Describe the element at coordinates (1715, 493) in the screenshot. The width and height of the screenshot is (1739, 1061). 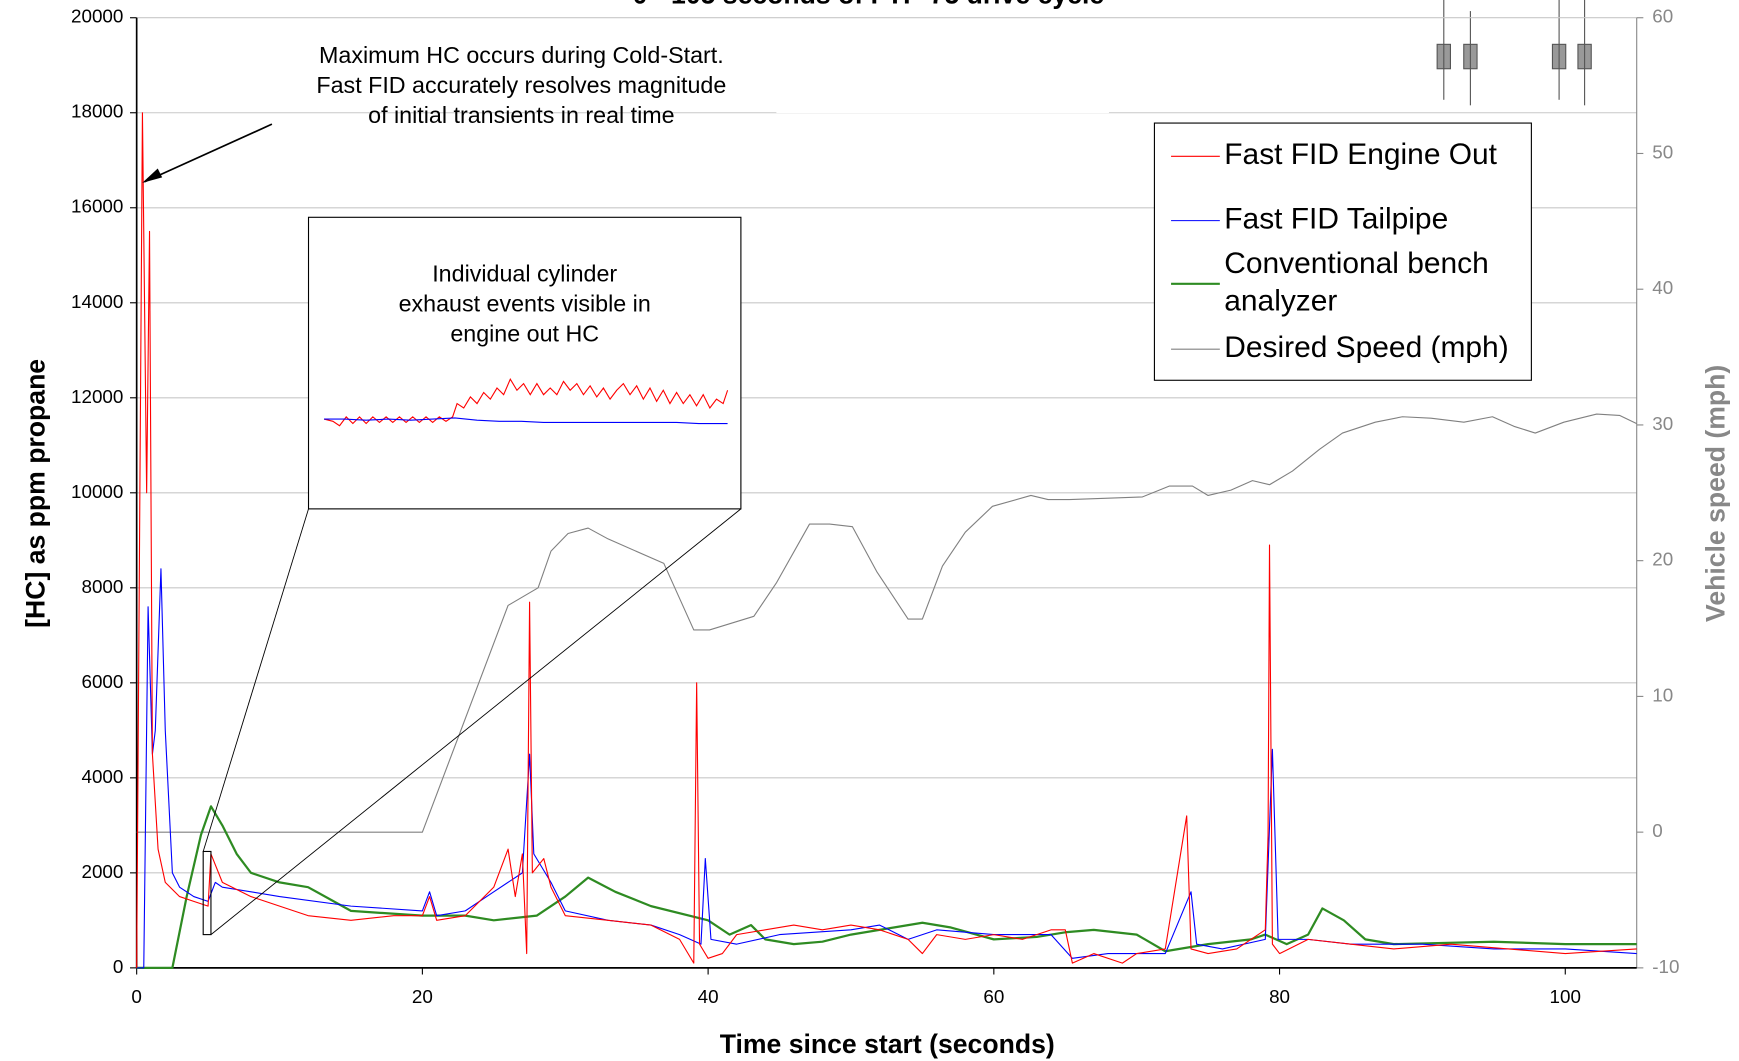
I see `y2-axis-title: Vehicle speed (mph)` at that location.